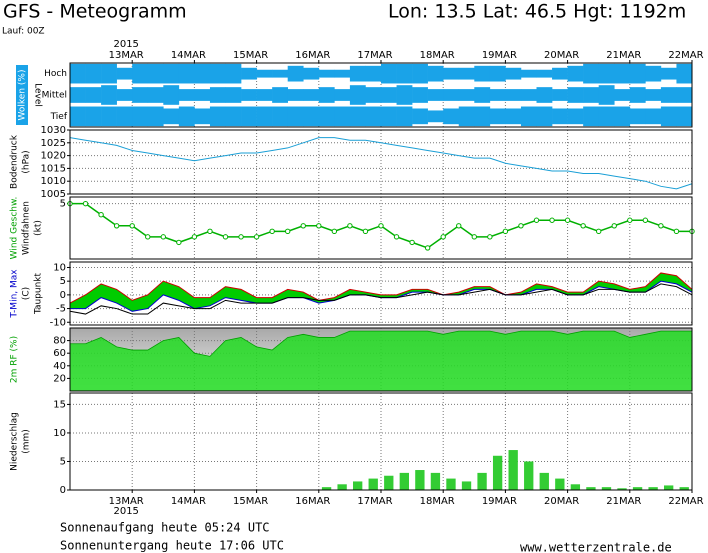  I want to click on y-tick-label: 10, so click(59, 433).